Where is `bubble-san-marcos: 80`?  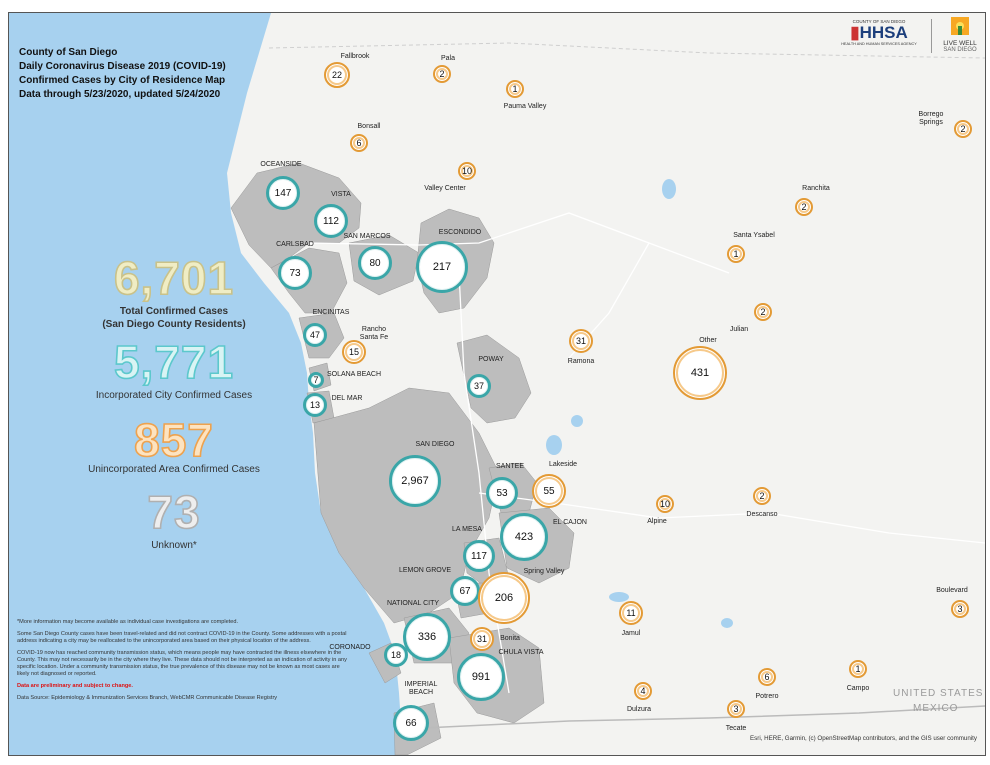
bubble-san-marcos: 80 is located at coordinates (375, 263).